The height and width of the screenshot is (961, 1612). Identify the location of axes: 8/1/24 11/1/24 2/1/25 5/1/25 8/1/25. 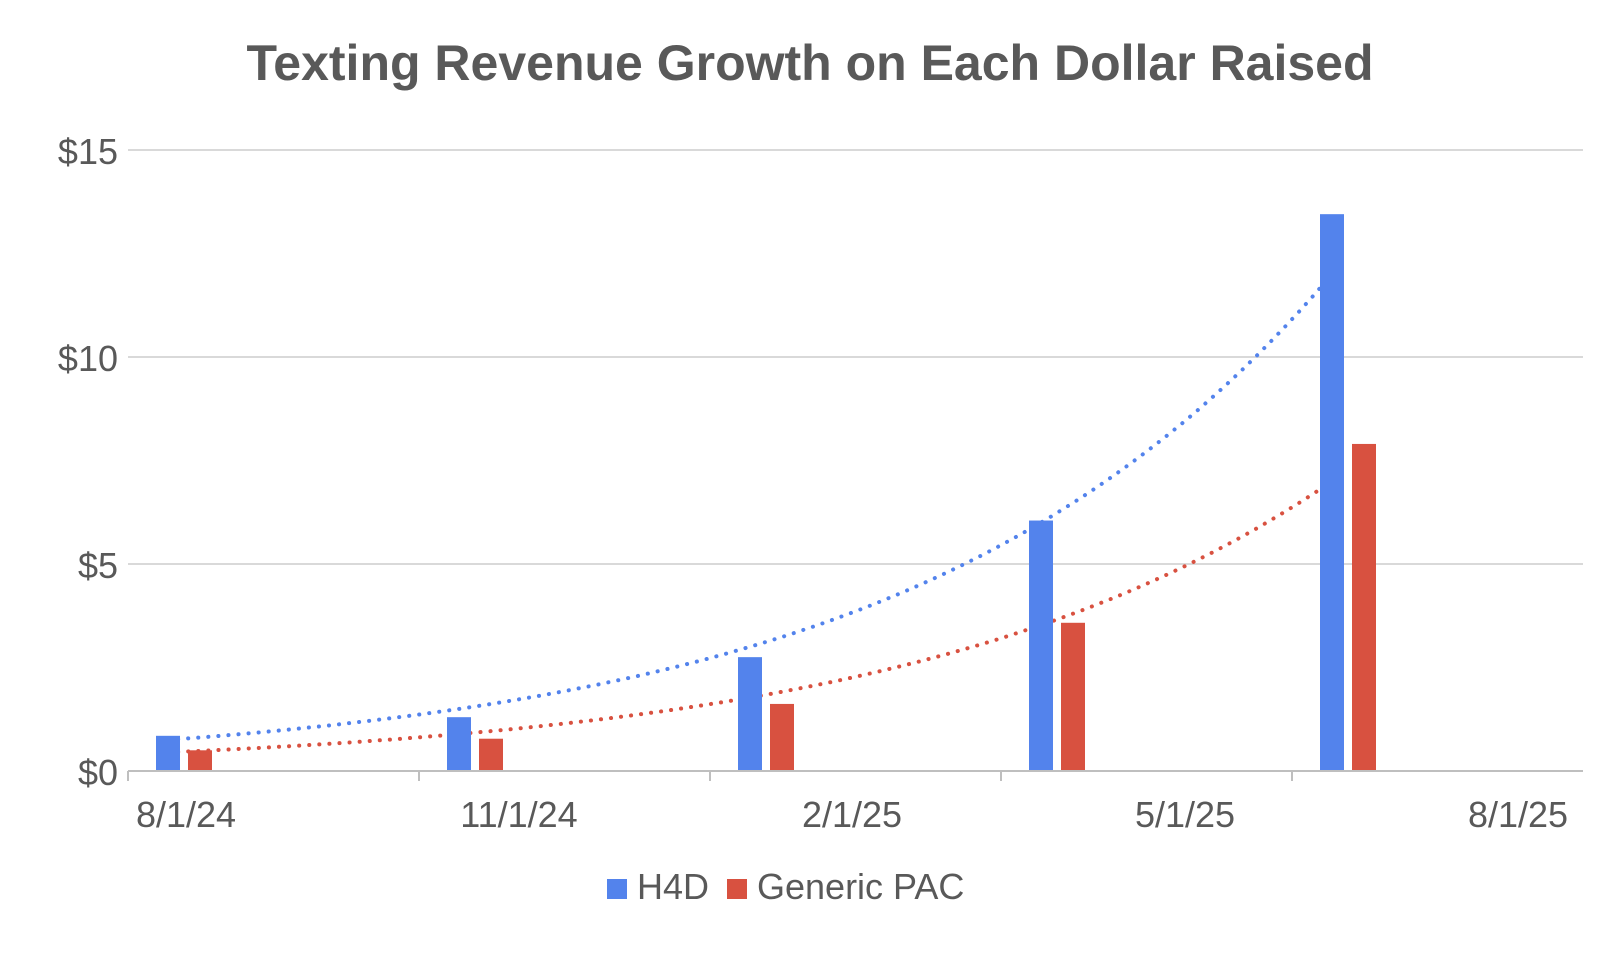
(855, 802).